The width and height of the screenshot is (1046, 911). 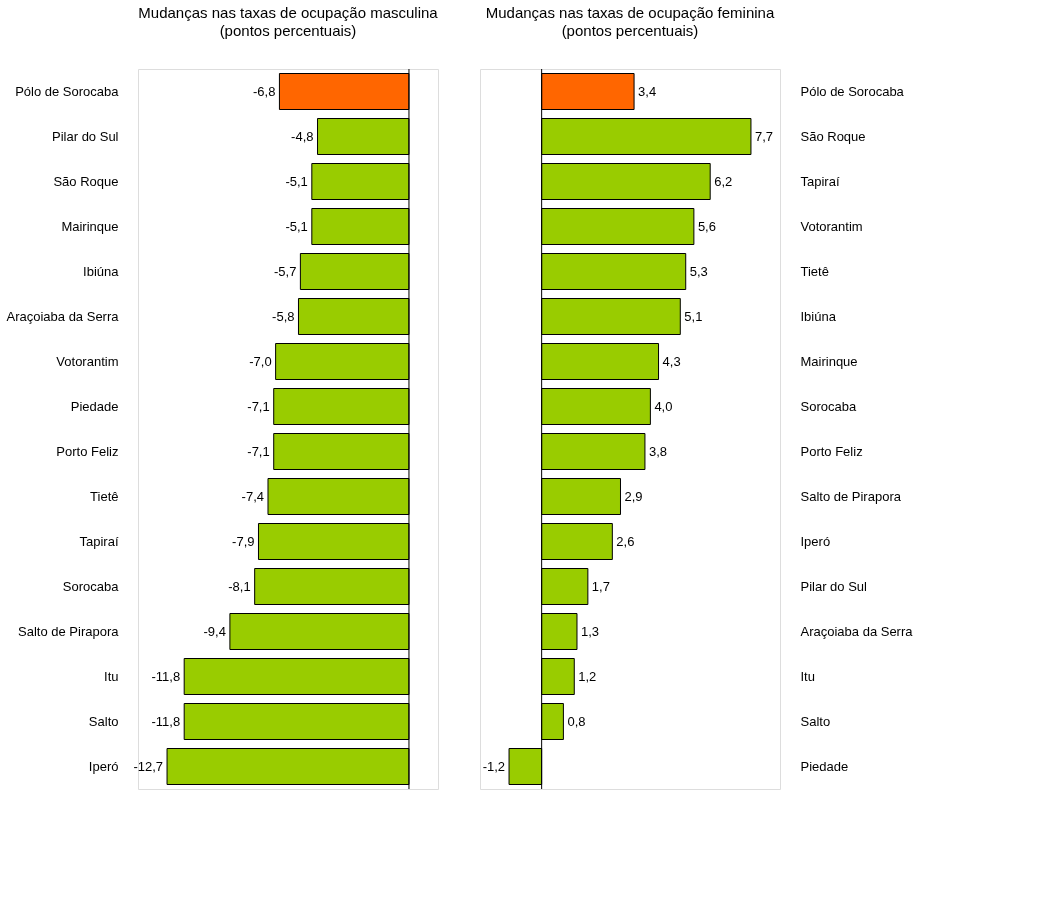 What do you see at coordinates (633, 496) in the screenshot?
I see `data-label: 2,9` at bounding box center [633, 496].